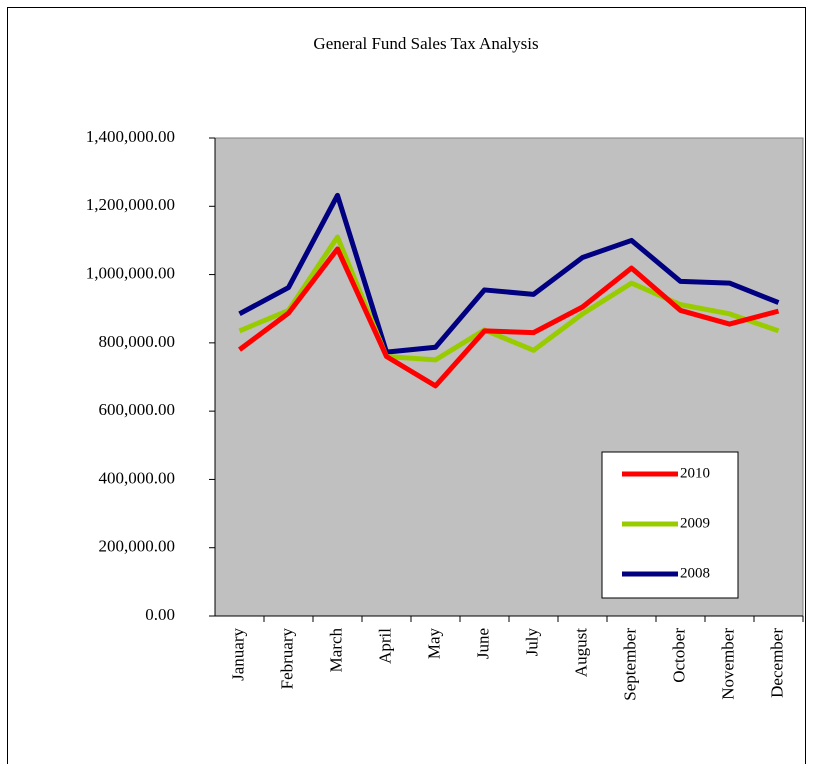 The image size is (814, 764). Describe the element at coordinates (286, 659) in the screenshot. I see `x-tick-label: February` at that location.